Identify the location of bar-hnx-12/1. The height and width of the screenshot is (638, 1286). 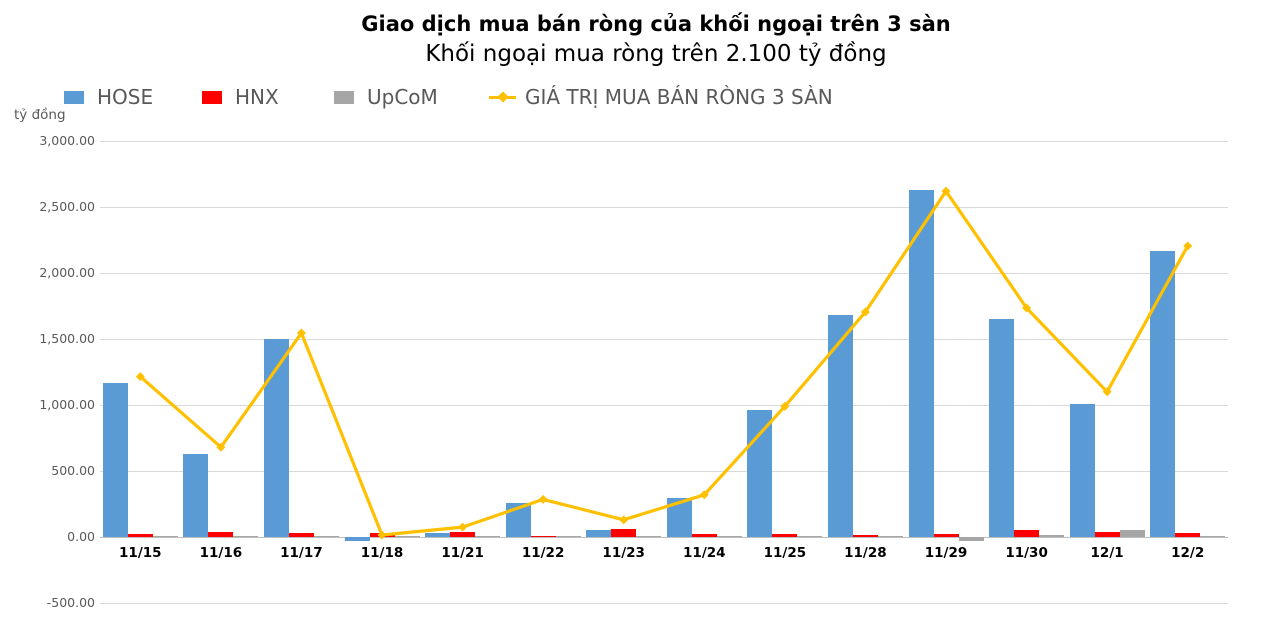
(1107, 534).